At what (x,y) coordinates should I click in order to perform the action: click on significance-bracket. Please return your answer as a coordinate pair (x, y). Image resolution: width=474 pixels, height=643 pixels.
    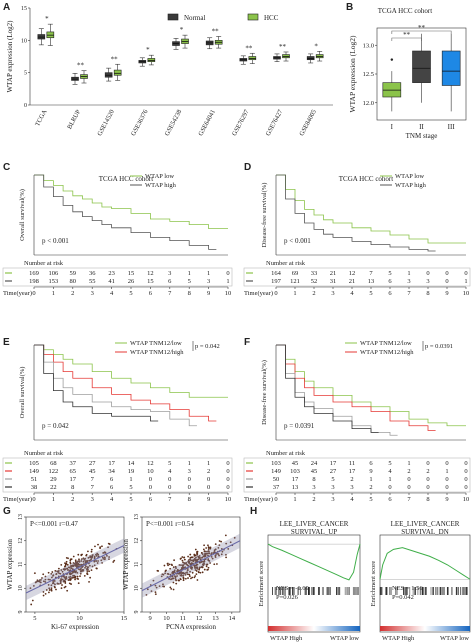
    Looking at the image, I should click on (406, 39).